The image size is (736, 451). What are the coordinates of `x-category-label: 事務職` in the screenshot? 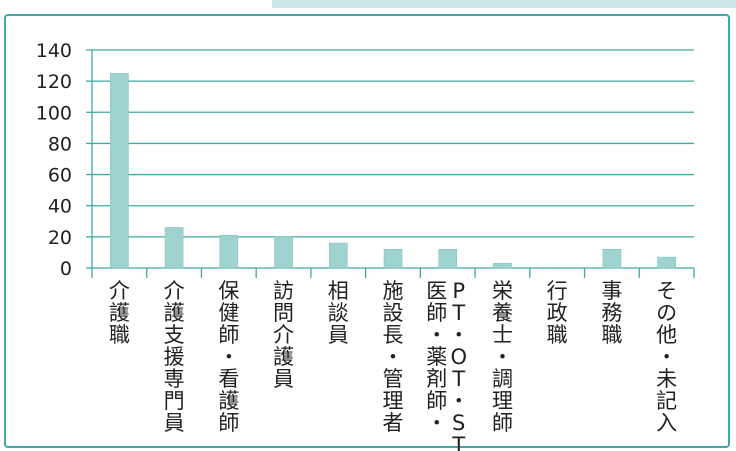 It's located at (611, 313).